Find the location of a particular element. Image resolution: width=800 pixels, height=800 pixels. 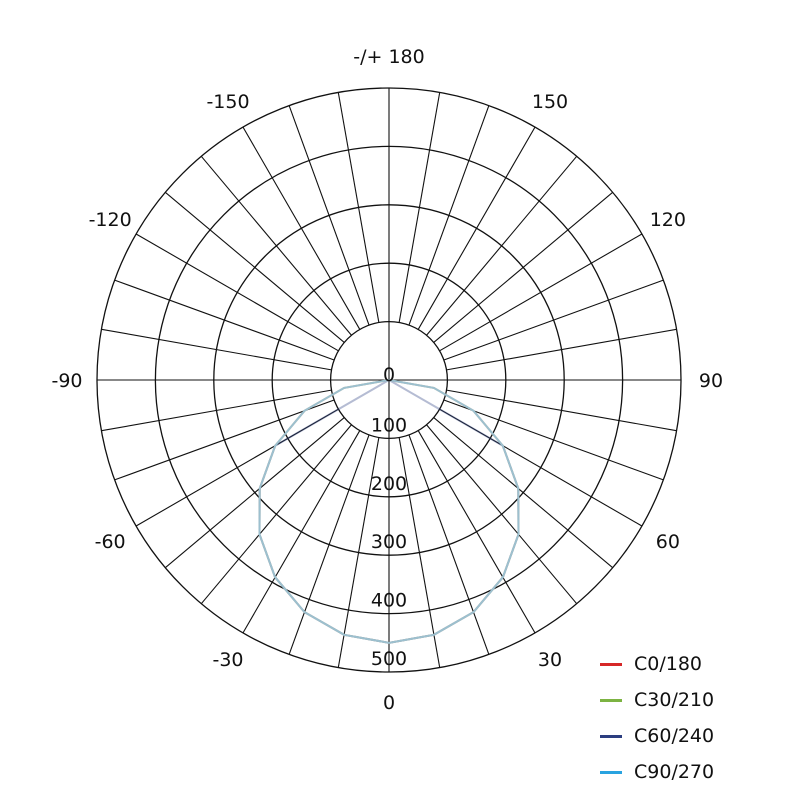

legend-item: C0/180 is located at coordinates (657, 664).